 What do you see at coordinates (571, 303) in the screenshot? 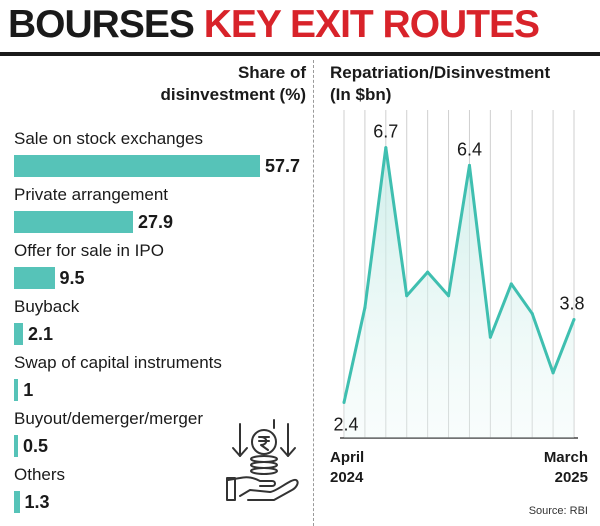
I see `data-label: 3.8` at bounding box center [571, 303].